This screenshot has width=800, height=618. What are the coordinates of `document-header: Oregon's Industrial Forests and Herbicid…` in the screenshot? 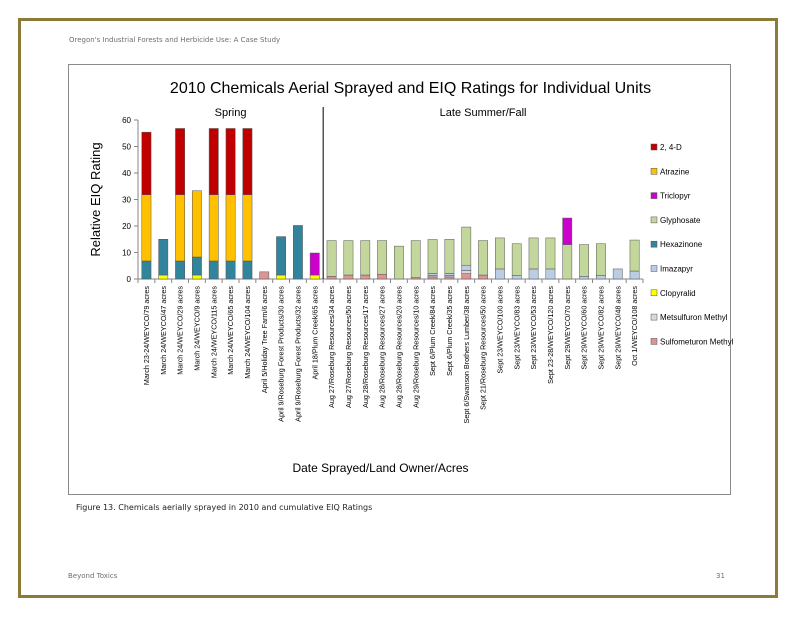 It's located at (175, 40).